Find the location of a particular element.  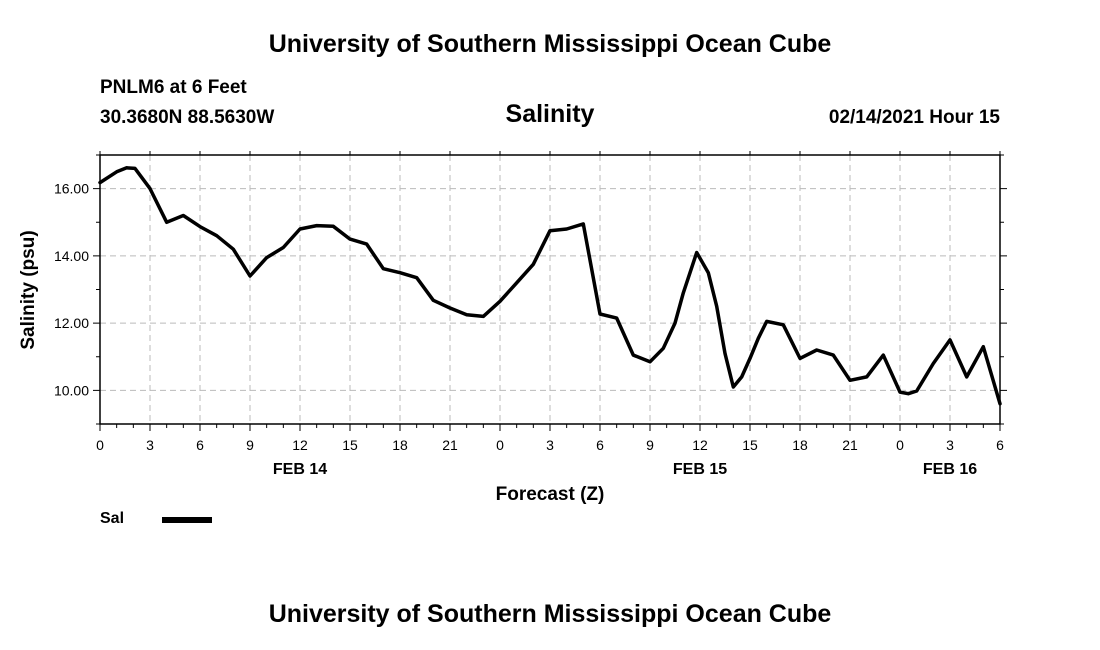

y-tick-label: 14.00 is located at coordinates (71, 256).